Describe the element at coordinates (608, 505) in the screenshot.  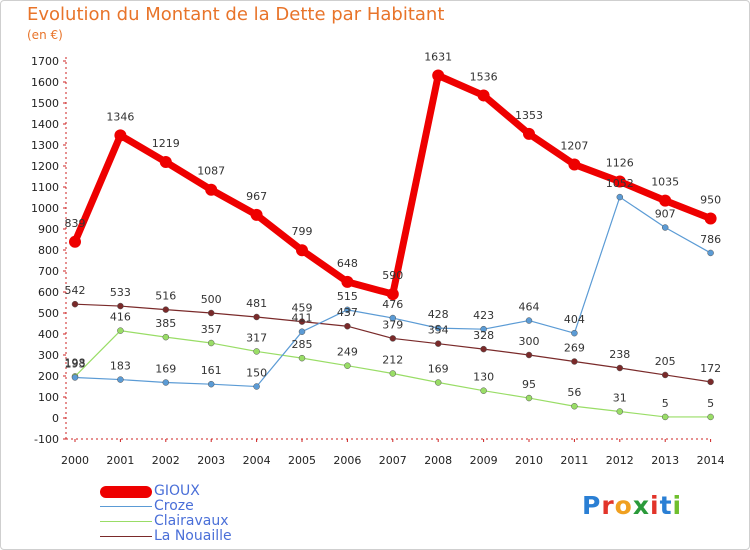
I see `logo-letter: r` at that location.